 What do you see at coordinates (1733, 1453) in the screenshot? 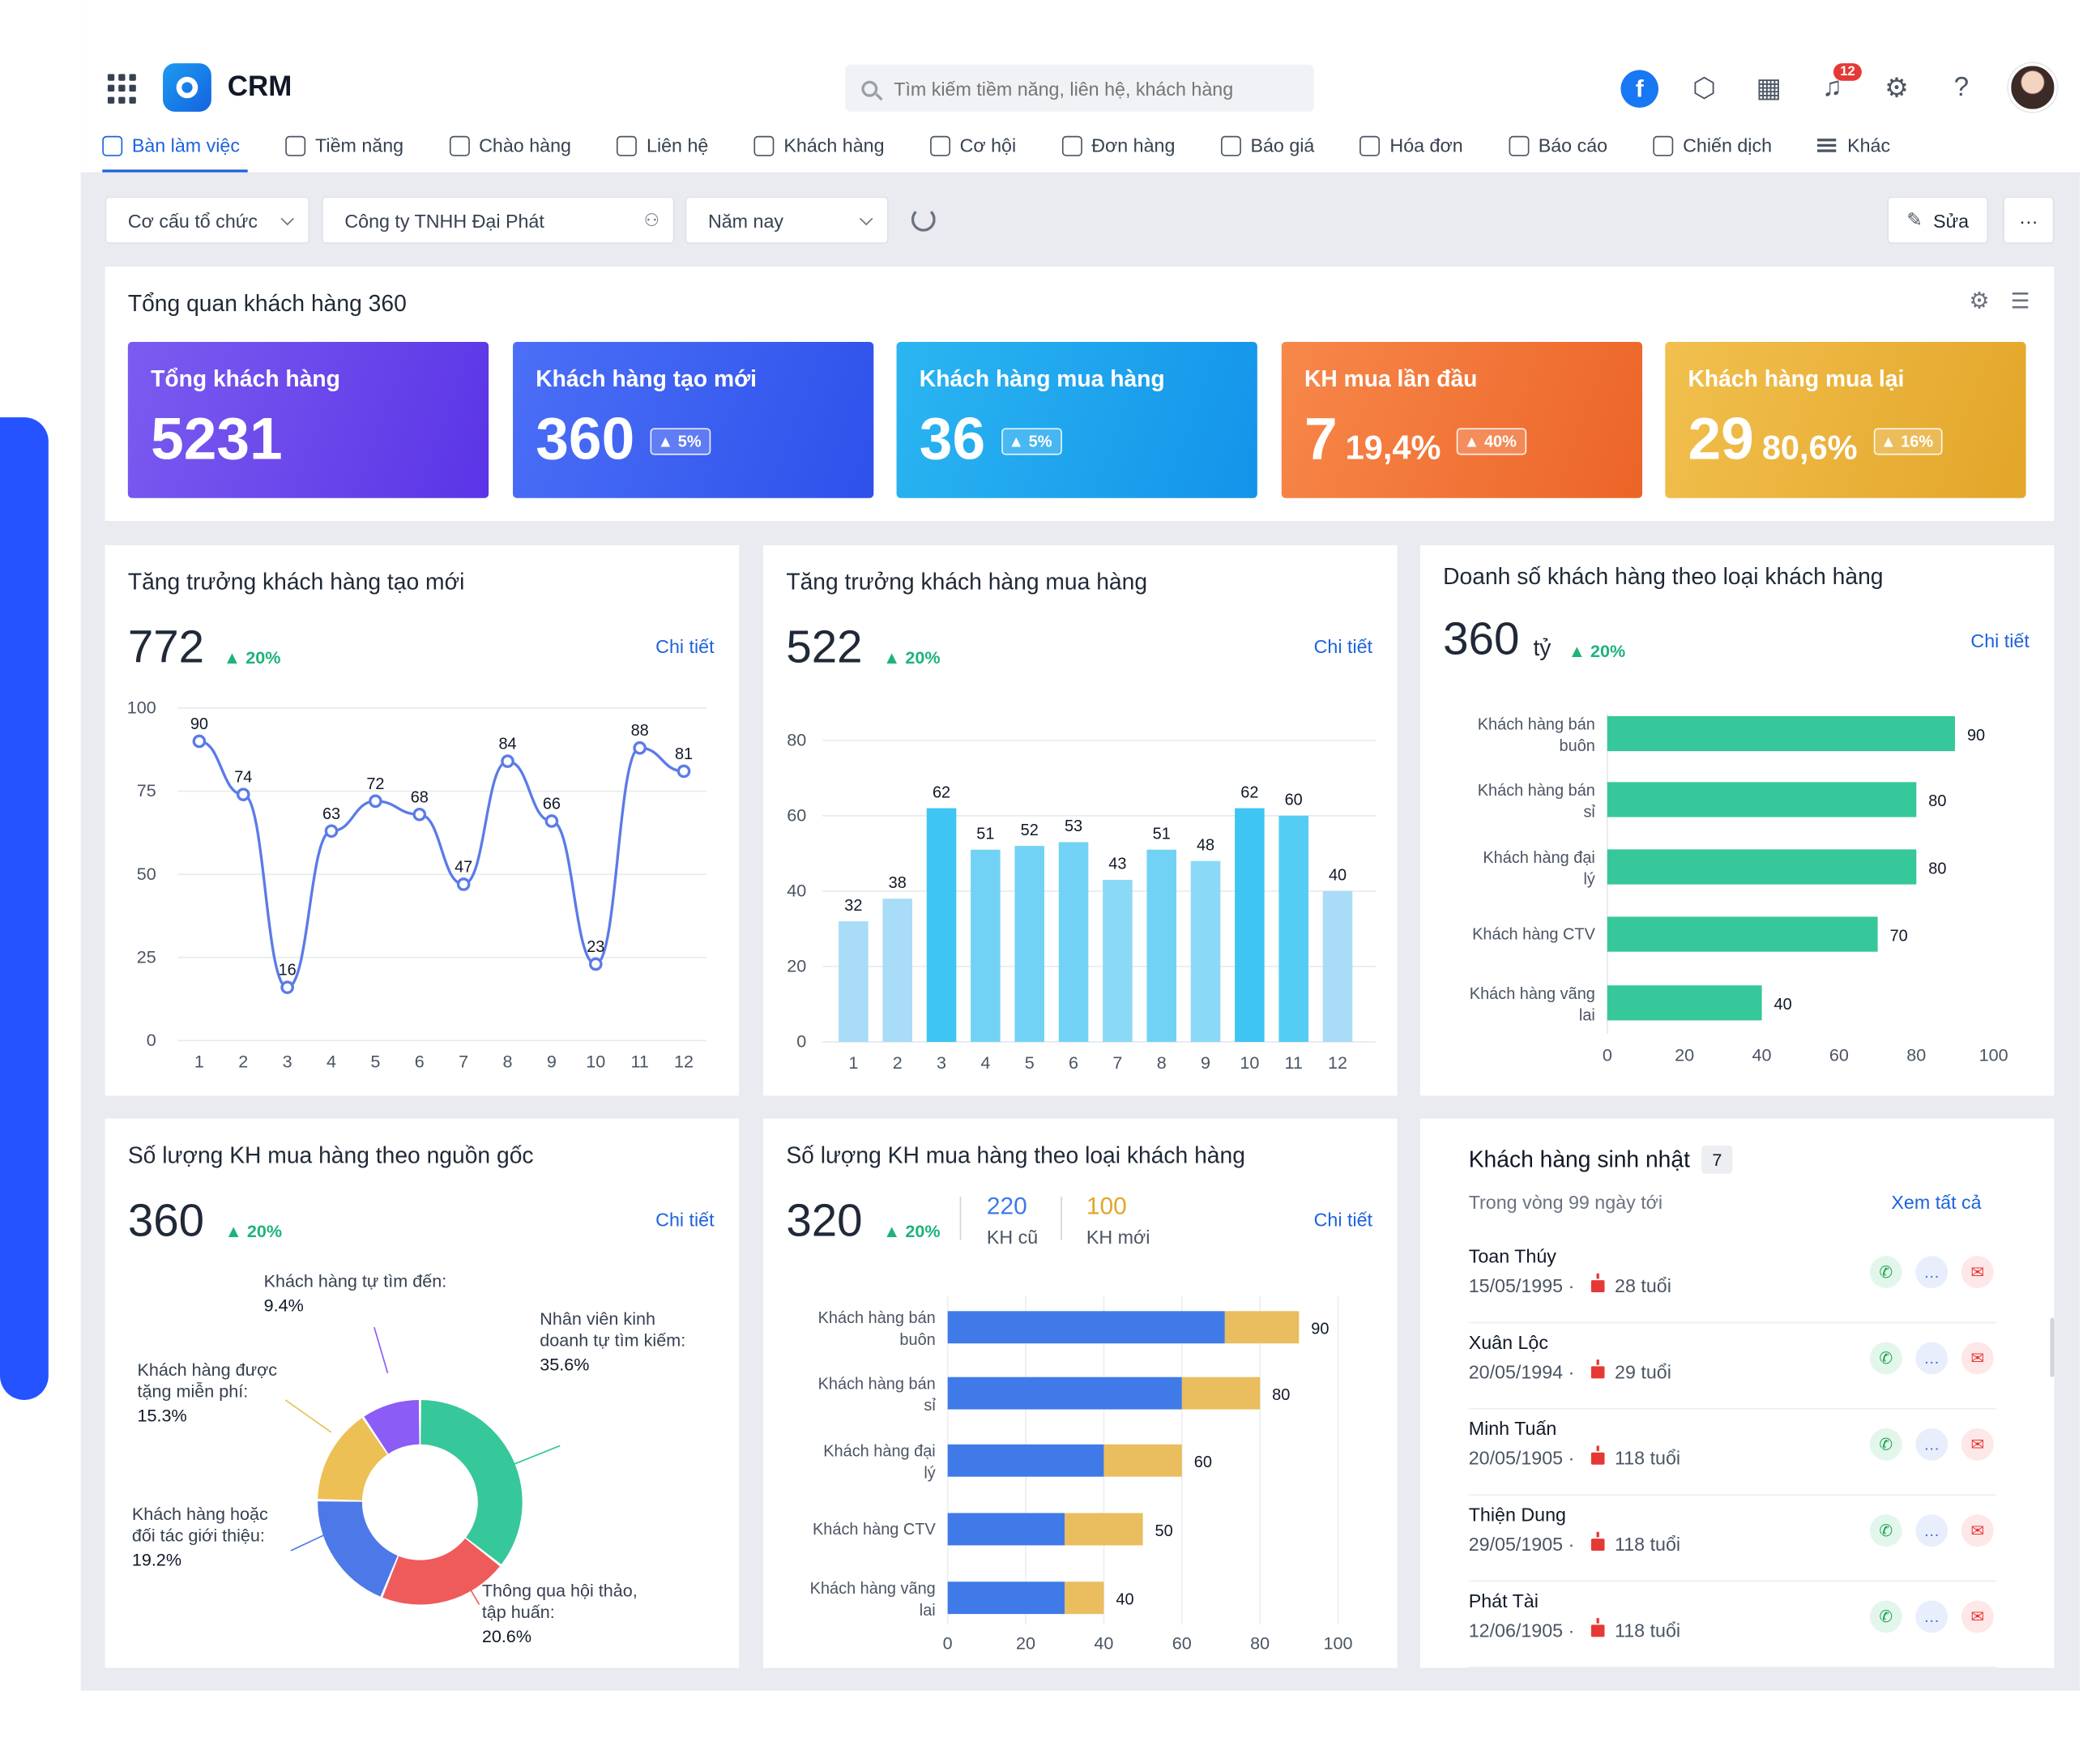
I see `birthday-row: Minh Tuấn 20/05/1905 · 118 tuổi ✆ … ✉` at bounding box center [1733, 1453].